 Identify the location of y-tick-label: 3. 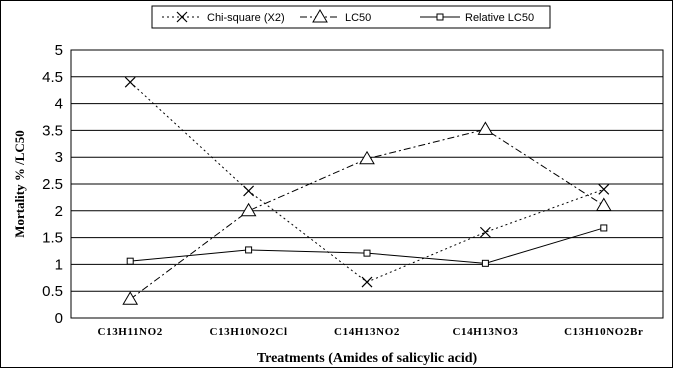
(59, 157).